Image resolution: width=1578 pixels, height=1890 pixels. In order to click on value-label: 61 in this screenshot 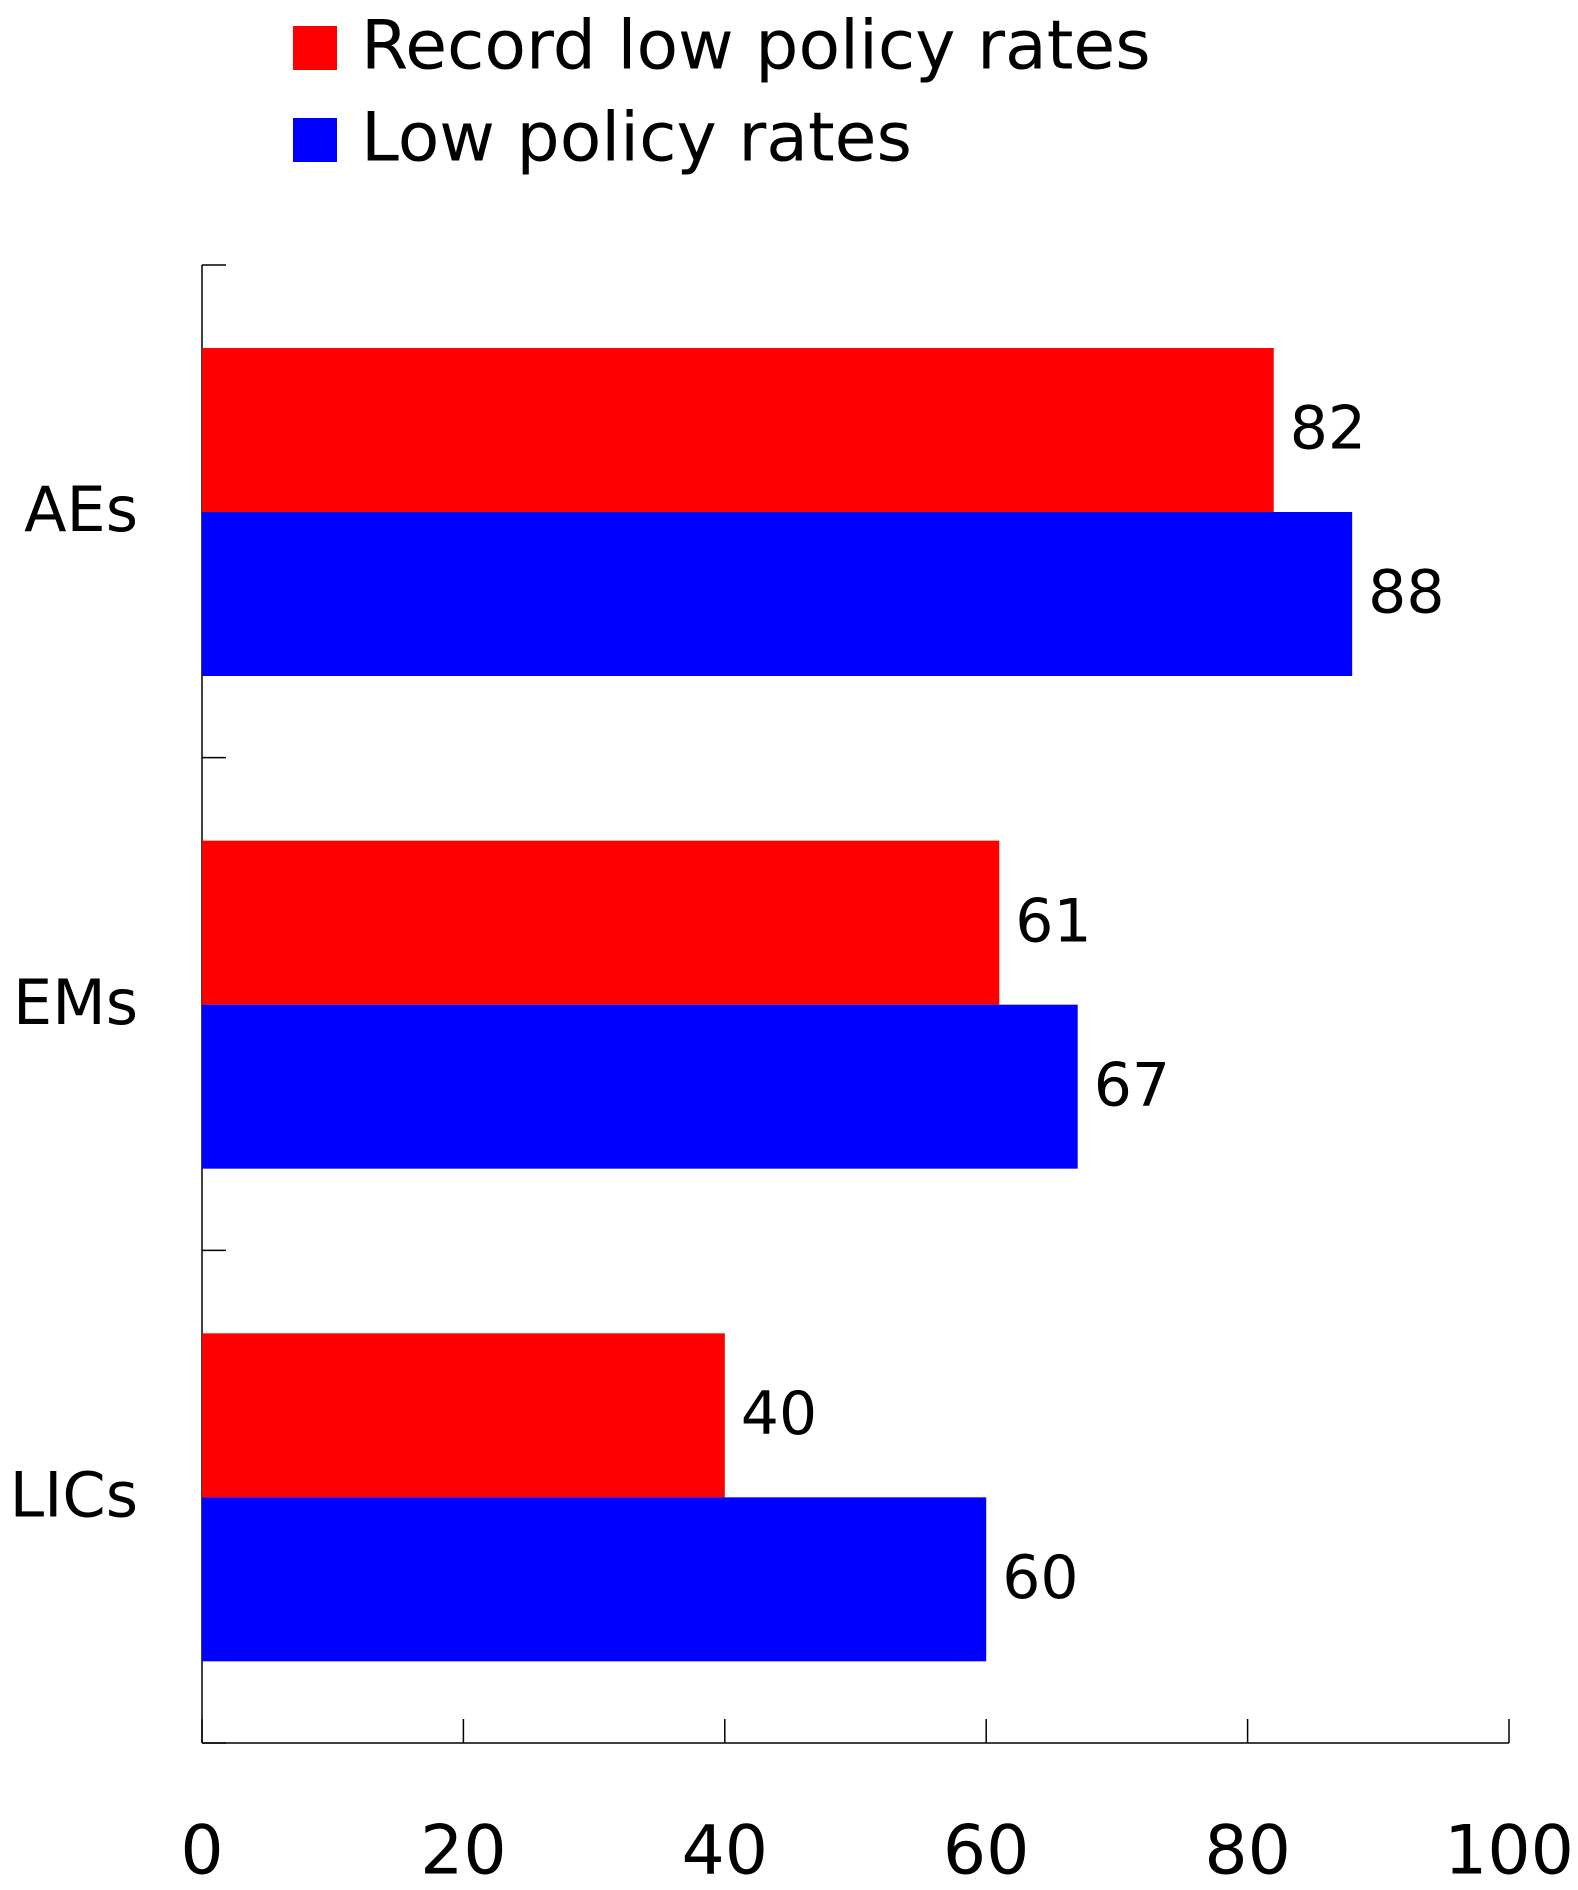, I will do `click(1053, 921)`.